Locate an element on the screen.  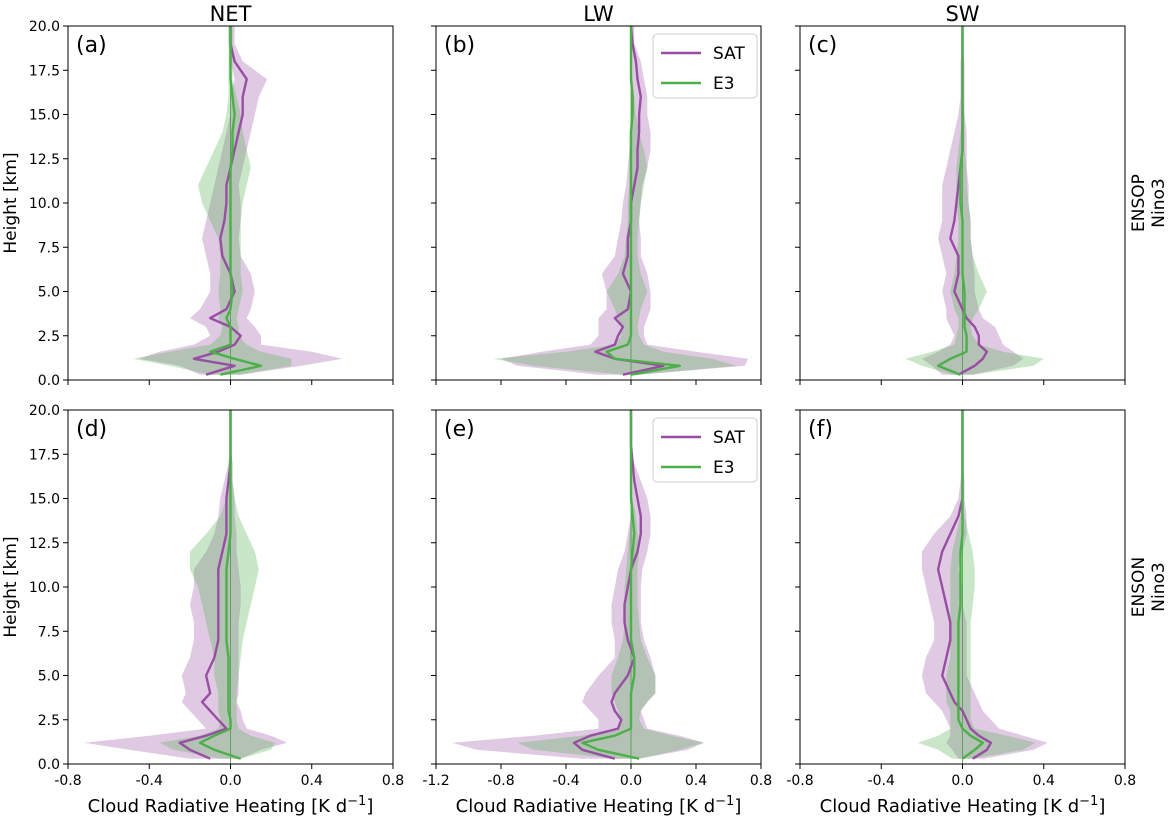
panel-b: (b) LW SAT E3 is located at coordinates (596, 193).